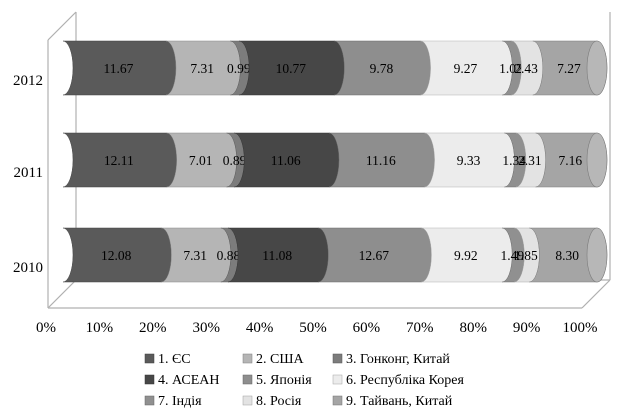  I want to click on data-label-2010-s3: 0.88, so click(229, 255).